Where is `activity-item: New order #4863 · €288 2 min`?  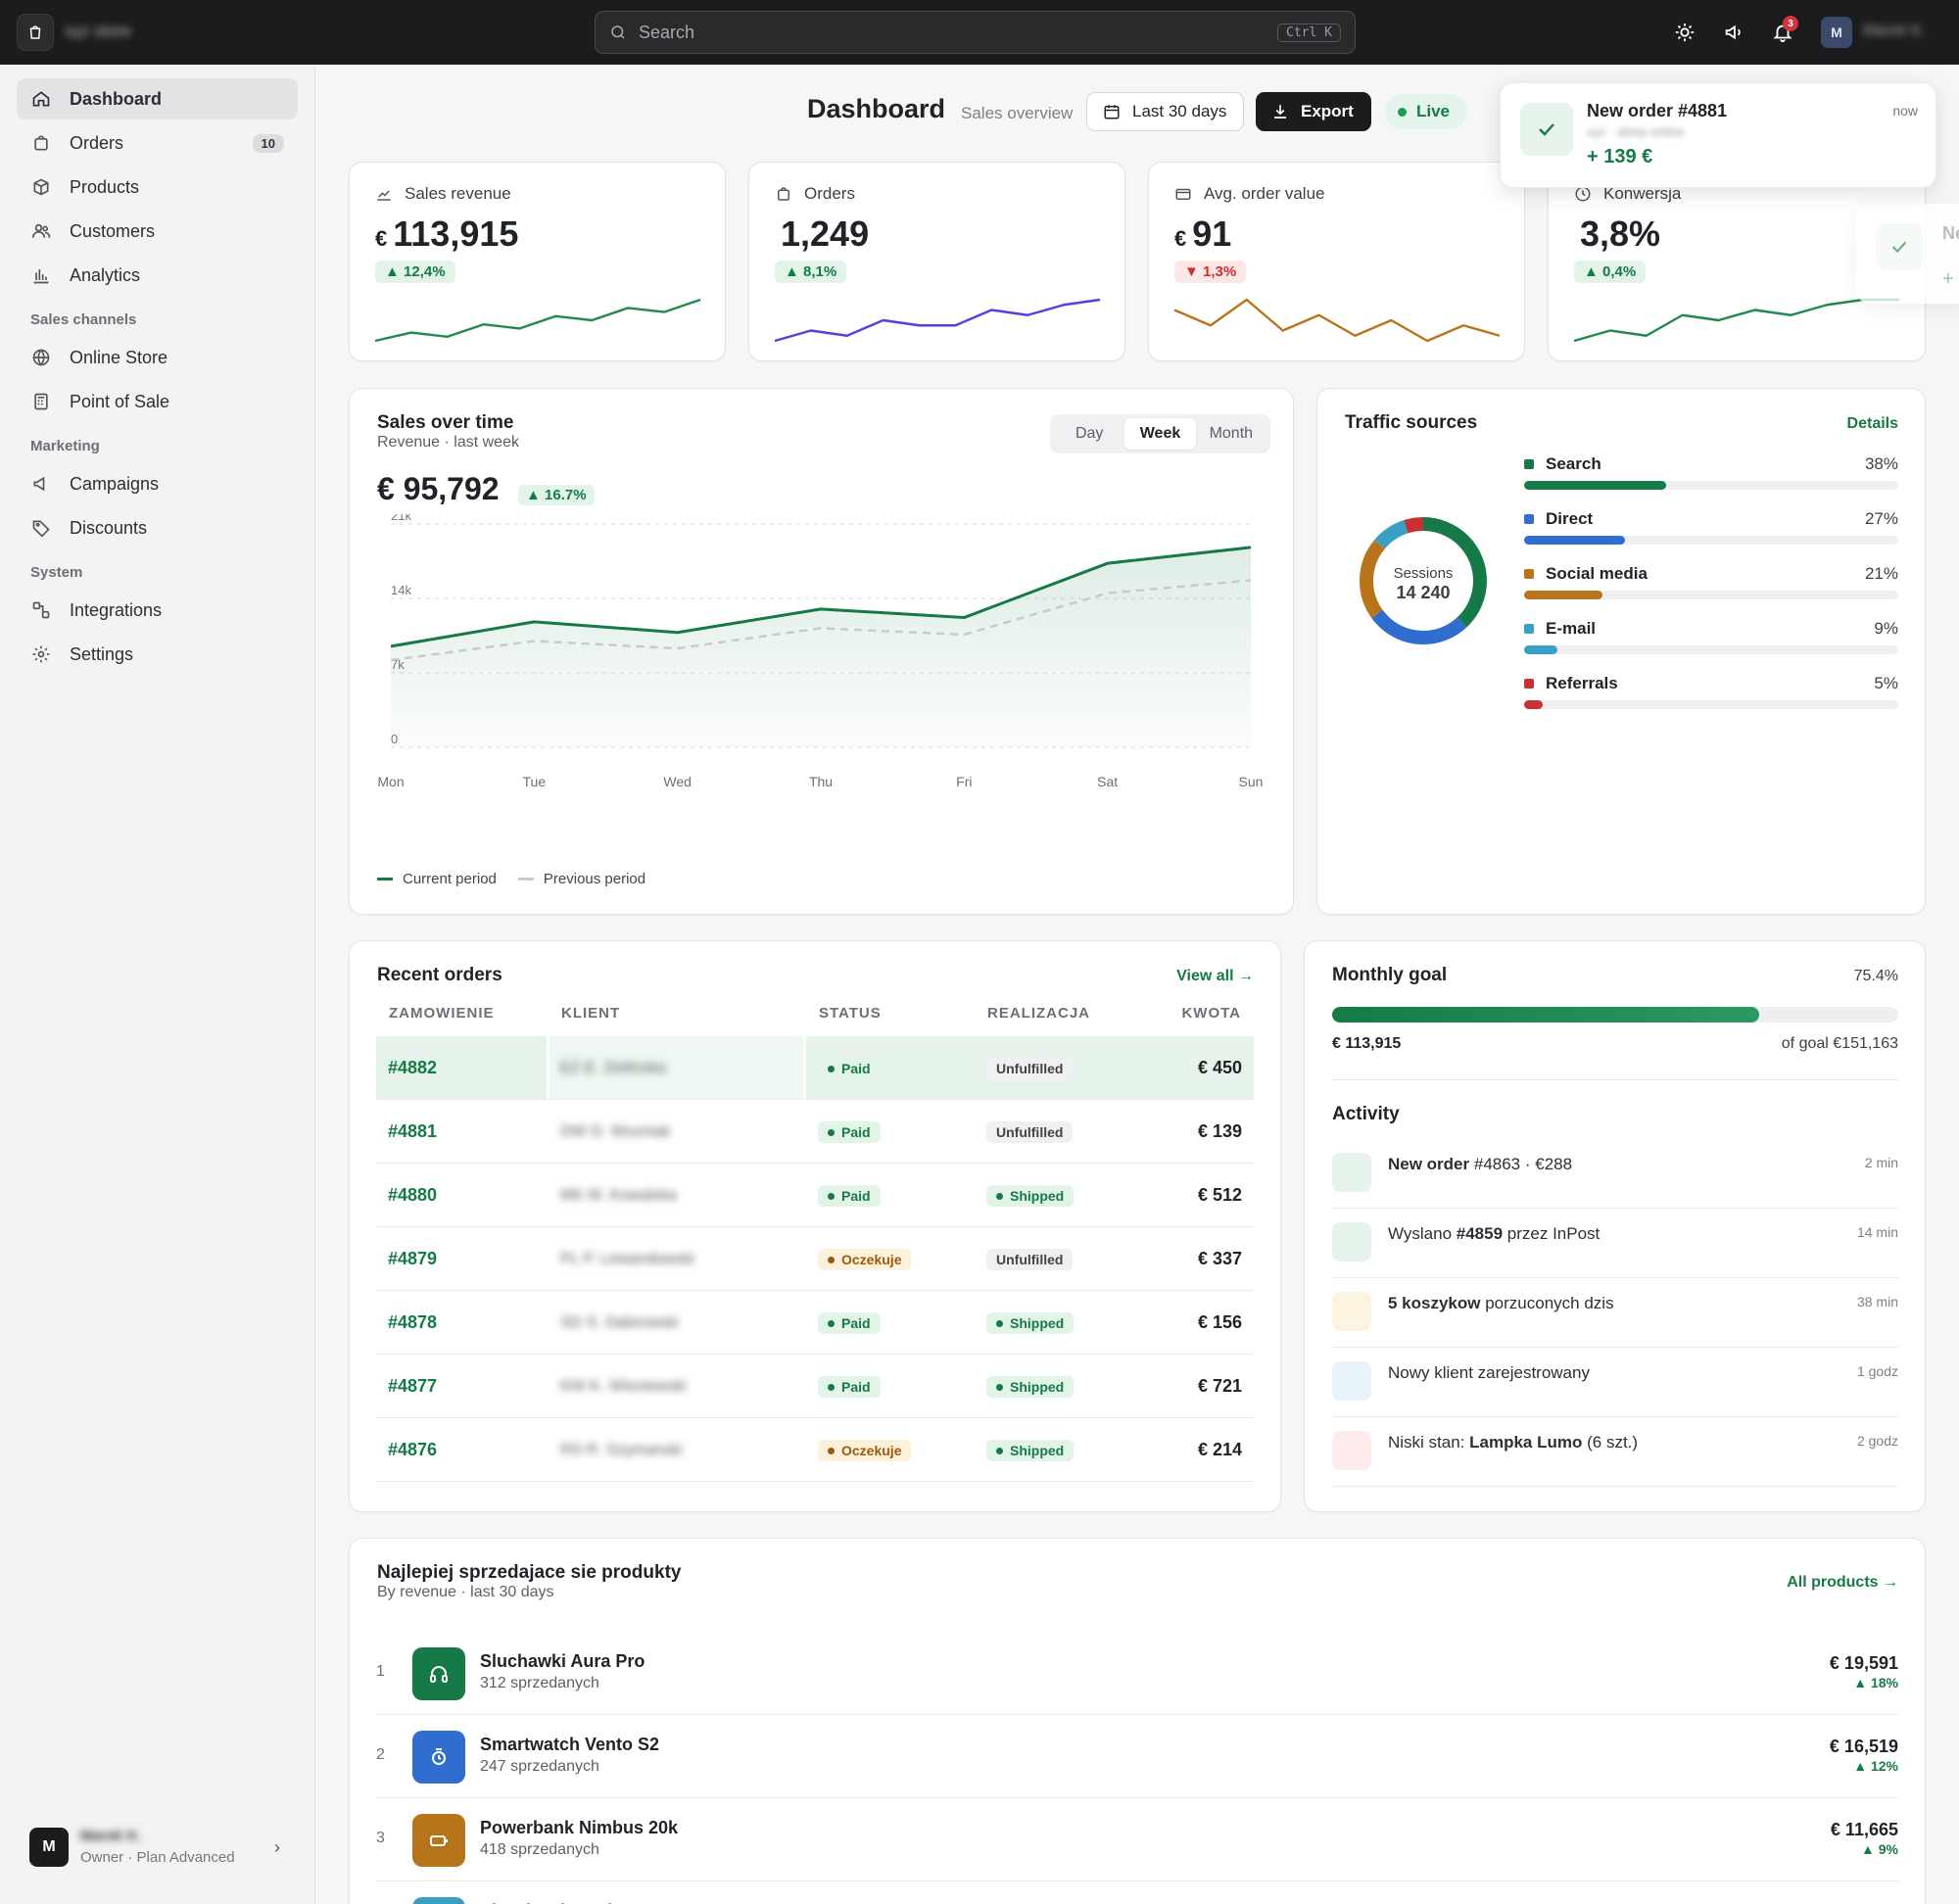 activity-item: New order #4863 · €288 2 min is located at coordinates (1615, 1174).